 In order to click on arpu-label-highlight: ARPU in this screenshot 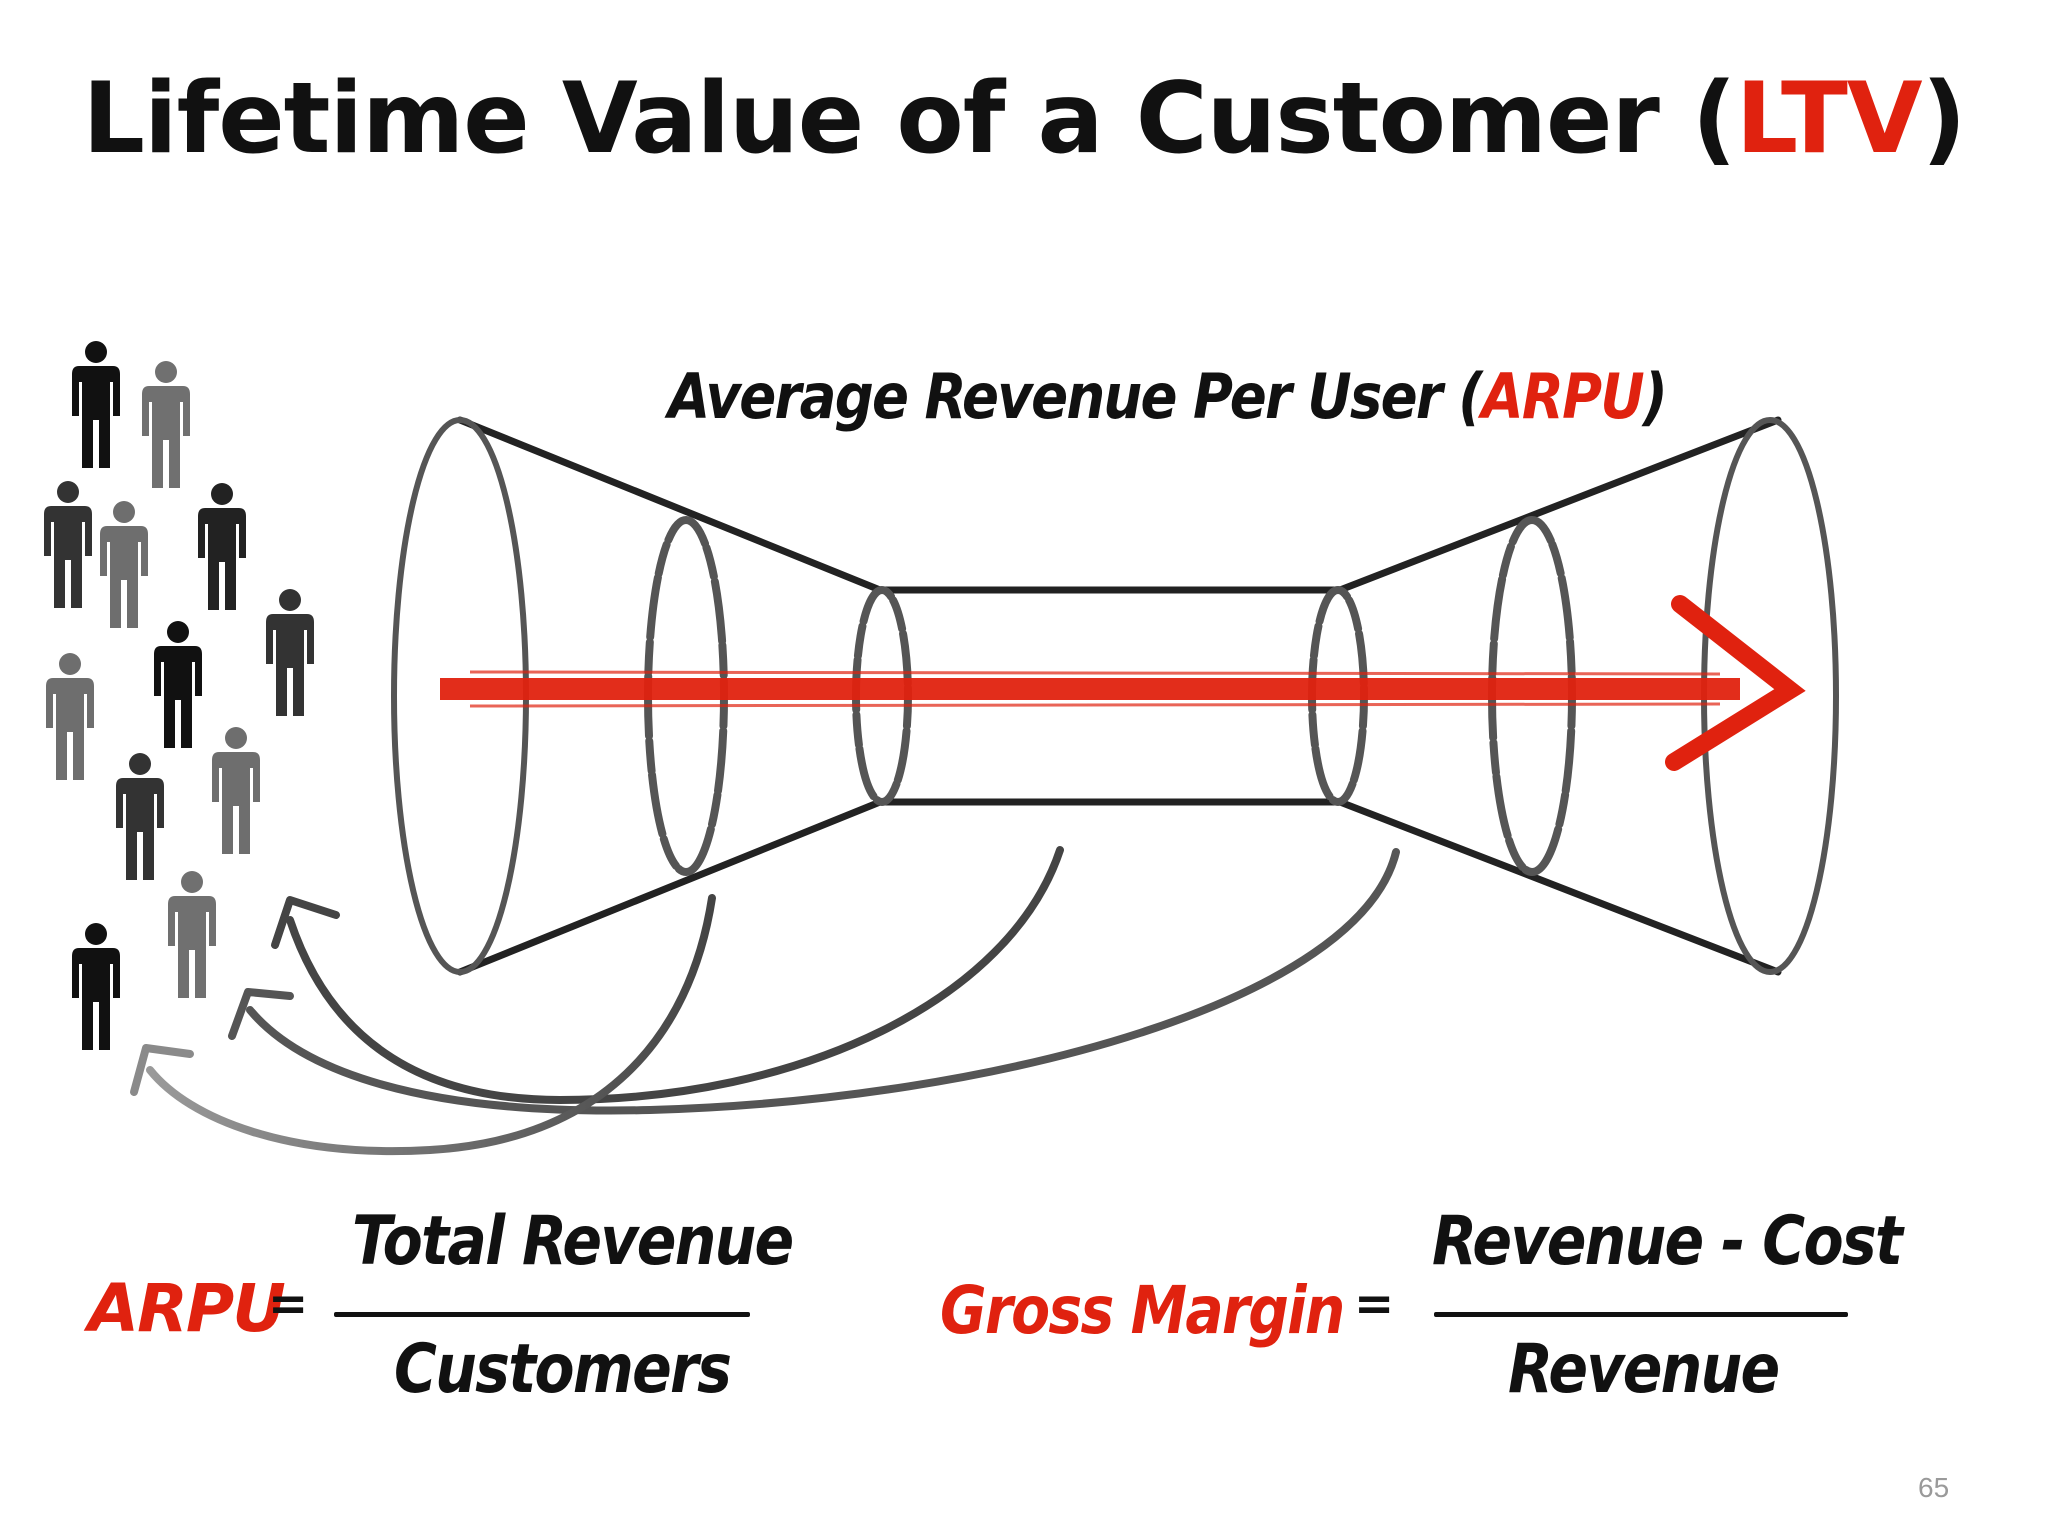, I will do `click(1562, 396)`.